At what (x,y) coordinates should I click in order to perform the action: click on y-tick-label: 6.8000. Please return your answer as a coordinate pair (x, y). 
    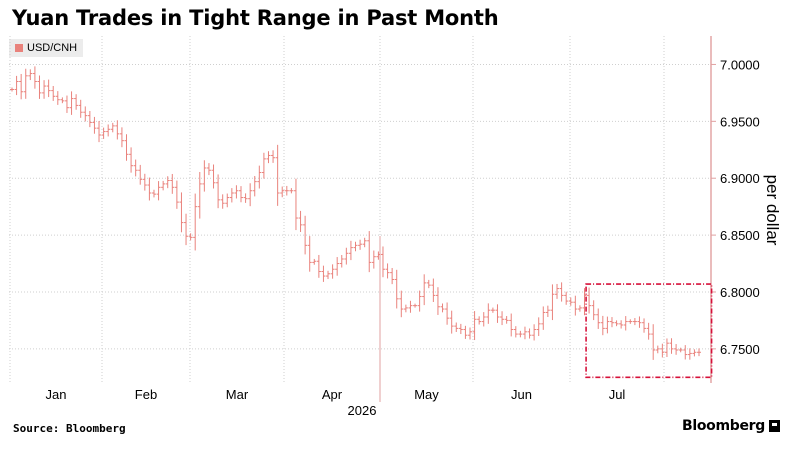
    Looking at the image, I should click on (740, 292).